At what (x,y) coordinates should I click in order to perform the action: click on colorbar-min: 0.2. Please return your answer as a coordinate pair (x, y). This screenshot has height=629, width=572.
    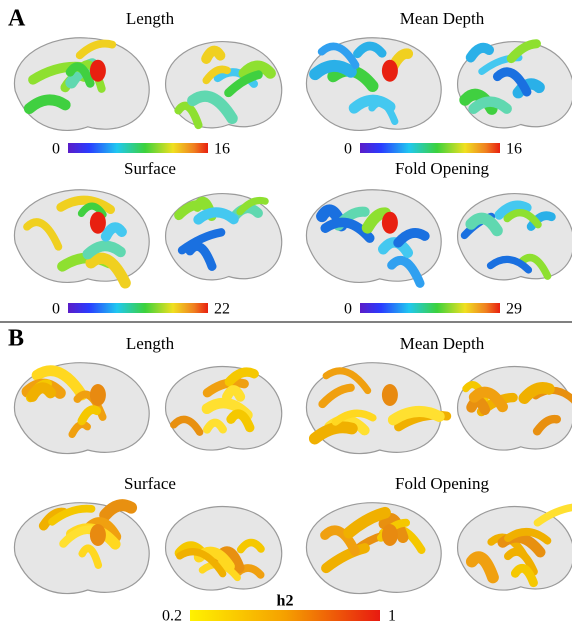
    Looking at the image, I should click on (172, 616).